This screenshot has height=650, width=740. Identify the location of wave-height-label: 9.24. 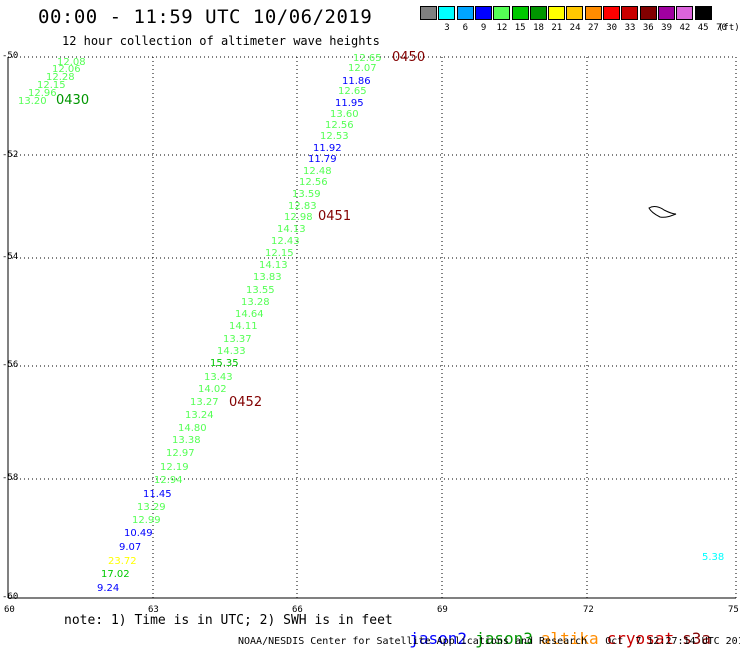
(108, 588).